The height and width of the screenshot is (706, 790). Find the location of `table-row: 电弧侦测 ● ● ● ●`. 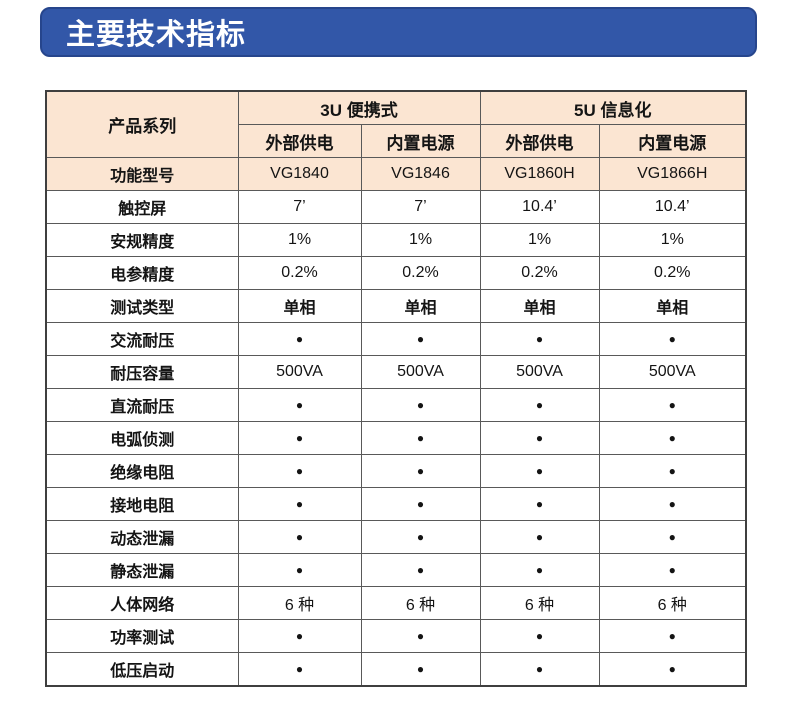

table-row: 电弧侦测 ● ● ● ● is located at coordinates (396, 438).